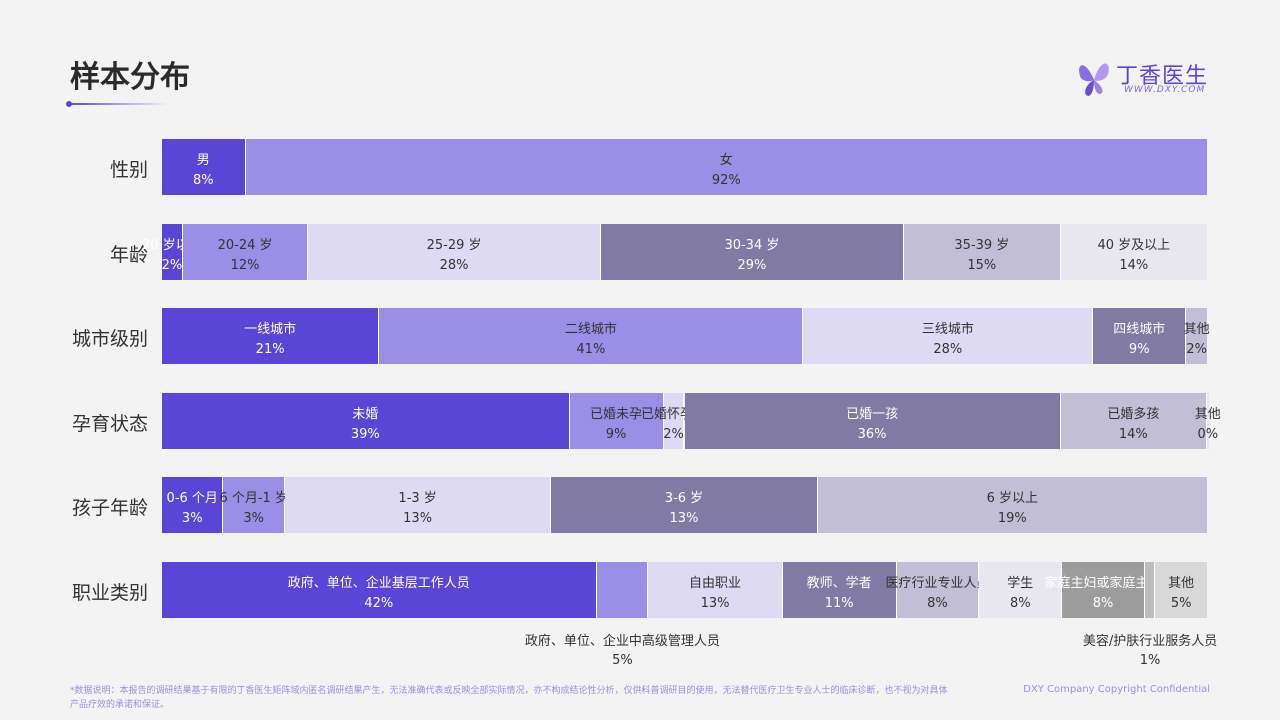 The width and height of the screenshot is (1280, 720). What do you see at coordinates (1133, 414) in the screenshot?
I see `segment-label: 已婚多孩` at bounding box center [1133, 414].